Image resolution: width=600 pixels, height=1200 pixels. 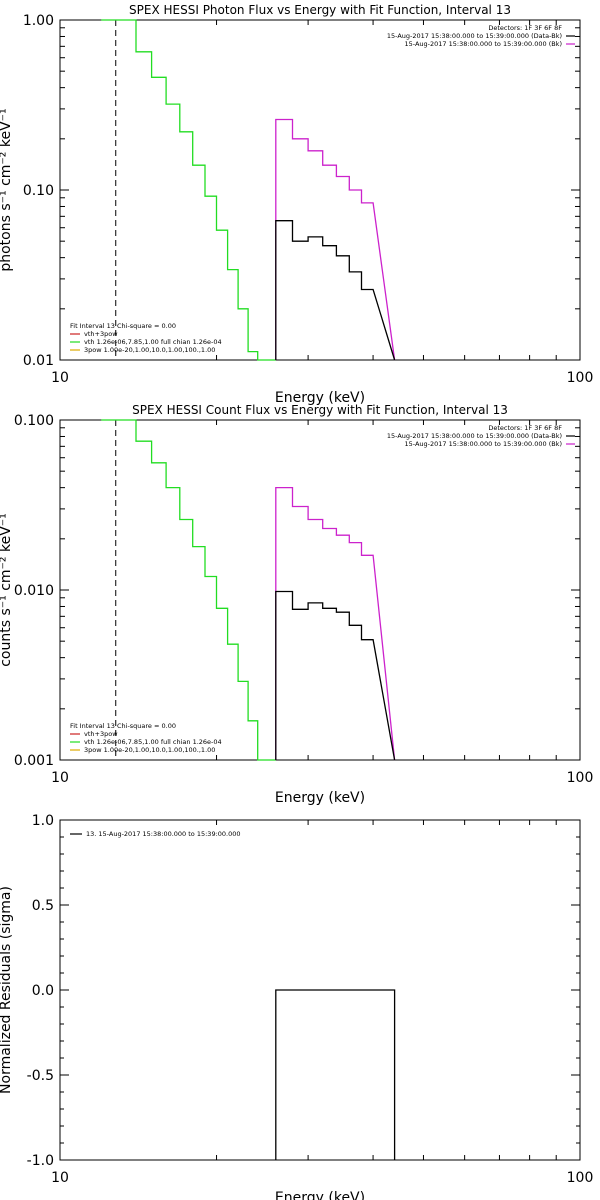 What do you see at coordinates (149, 750) in the screenshot?
I see `legend-bottom-entry-2: 3pow 1.00e-20,1.00,10.0,1.00,100.,1.00` at bounding box center [149, 750].